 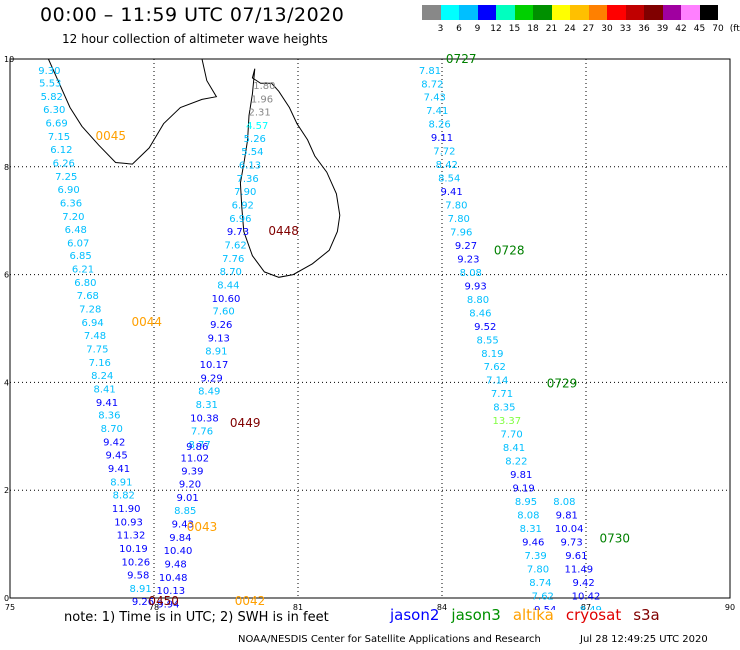 What do you see at coordinates (90, 310) in the screenshot?
I see `wave-height-value: 7.28` at bounding box center [90, 310].